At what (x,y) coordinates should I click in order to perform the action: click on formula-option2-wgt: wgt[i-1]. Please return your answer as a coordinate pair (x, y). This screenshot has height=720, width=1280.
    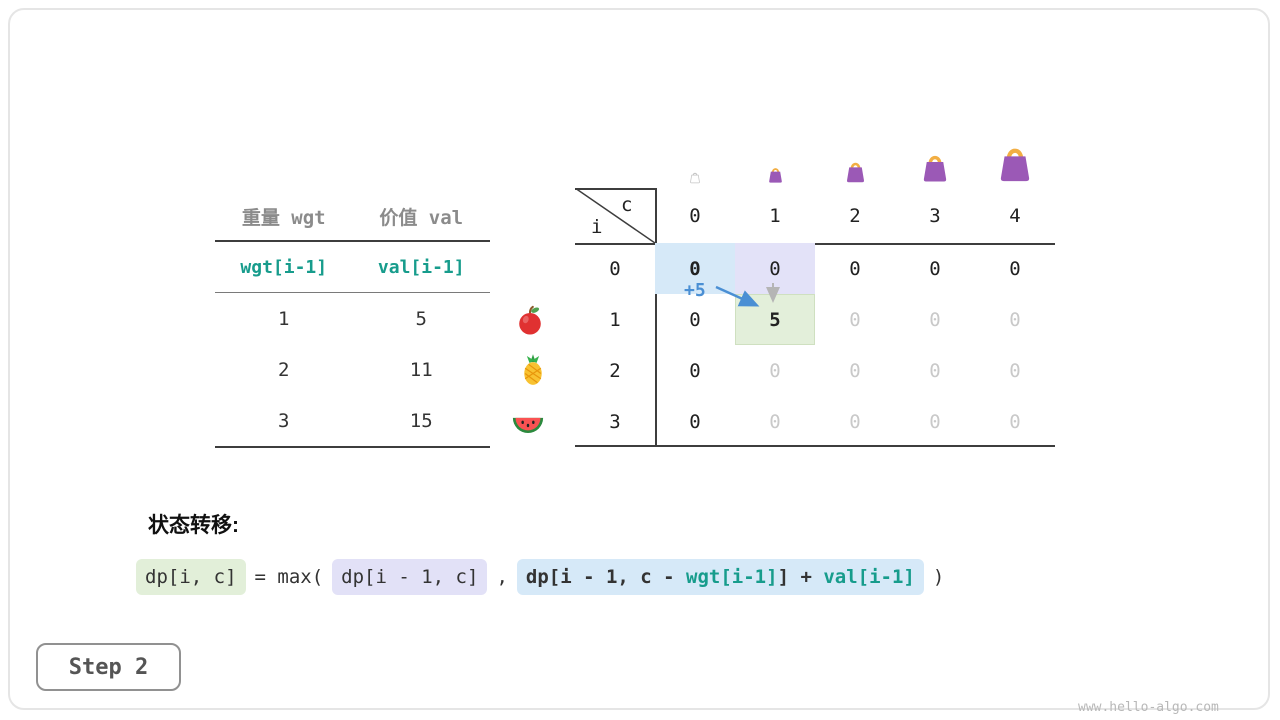
    Looking at the image, I should click on (732, 577).